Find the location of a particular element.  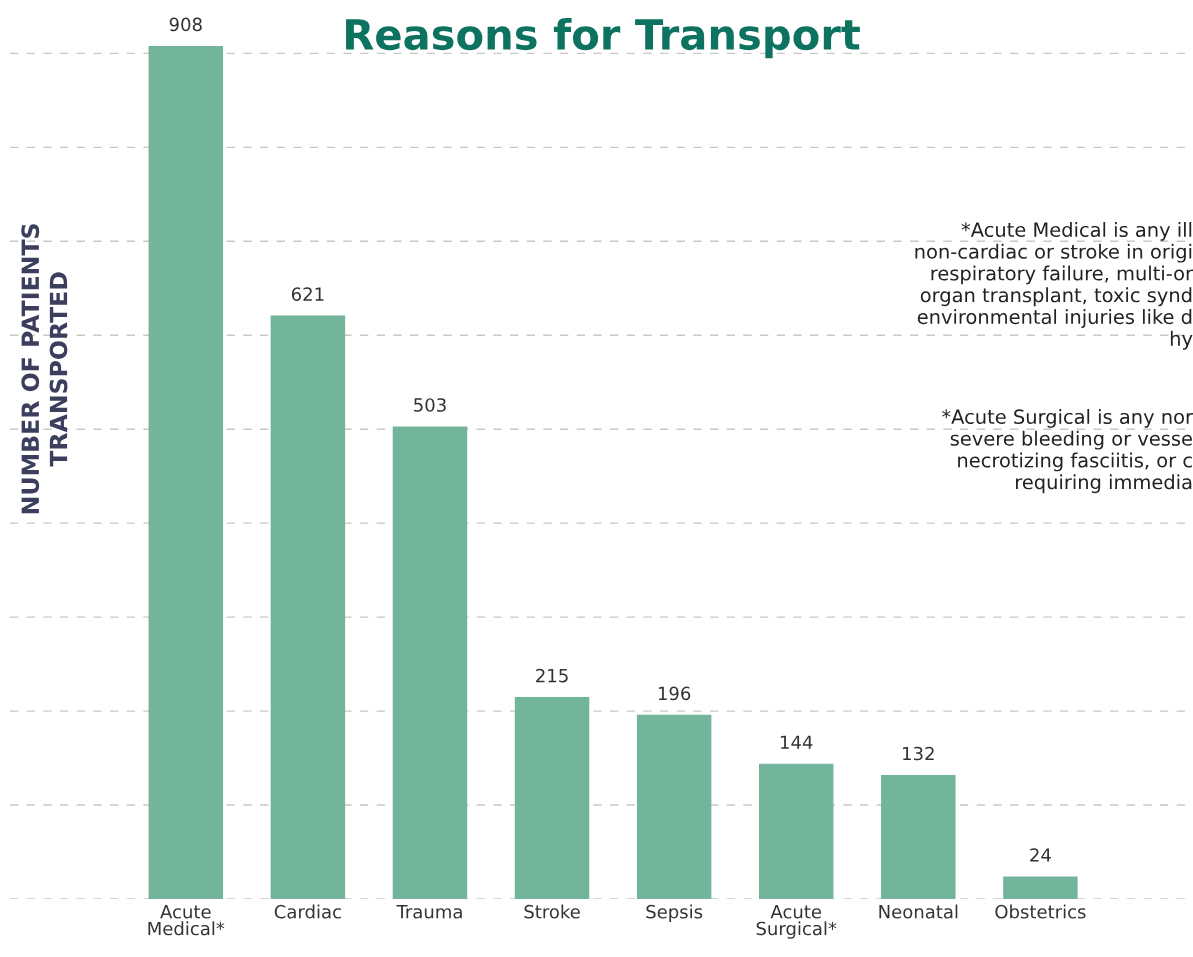

x-tick-label: Neonatal is located at coordinates (918, 911).